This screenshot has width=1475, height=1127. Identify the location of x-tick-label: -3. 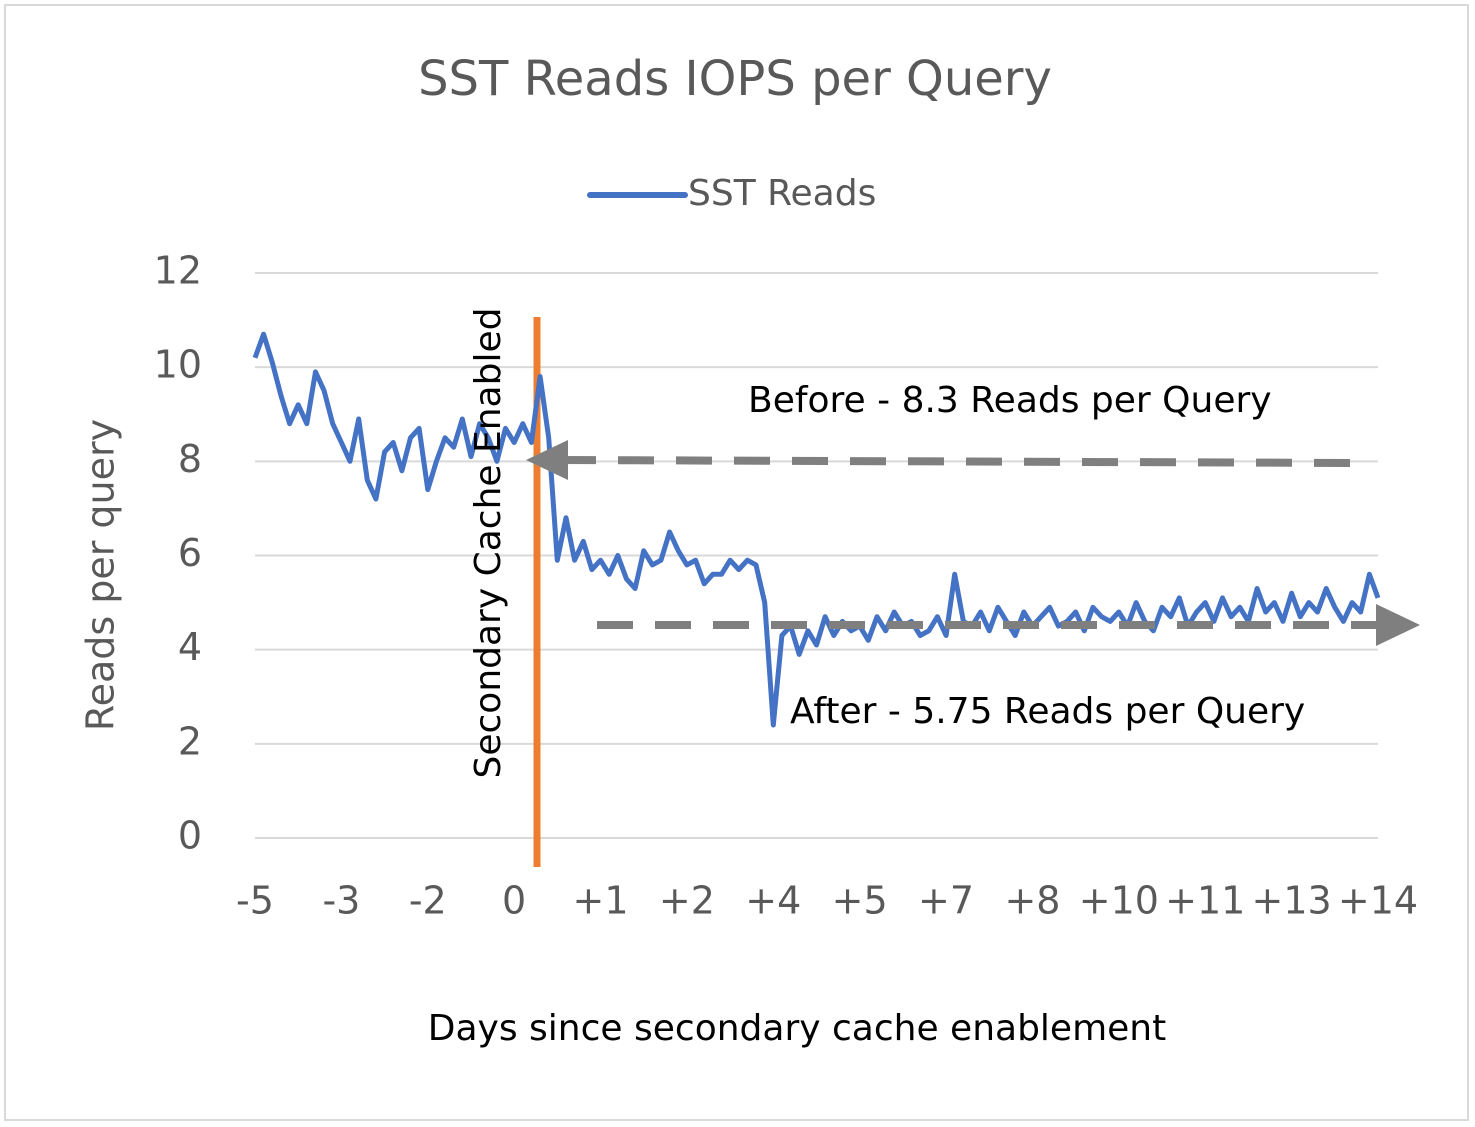
(341, 901).